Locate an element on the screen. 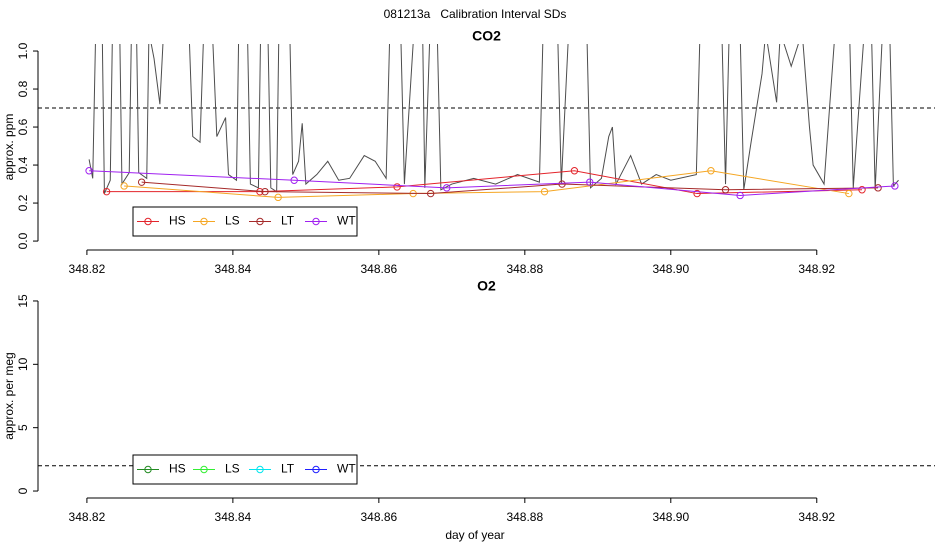 This screenshot has height=550, width=950. y-tick-label: 5 is located at coordinates (23, 427).